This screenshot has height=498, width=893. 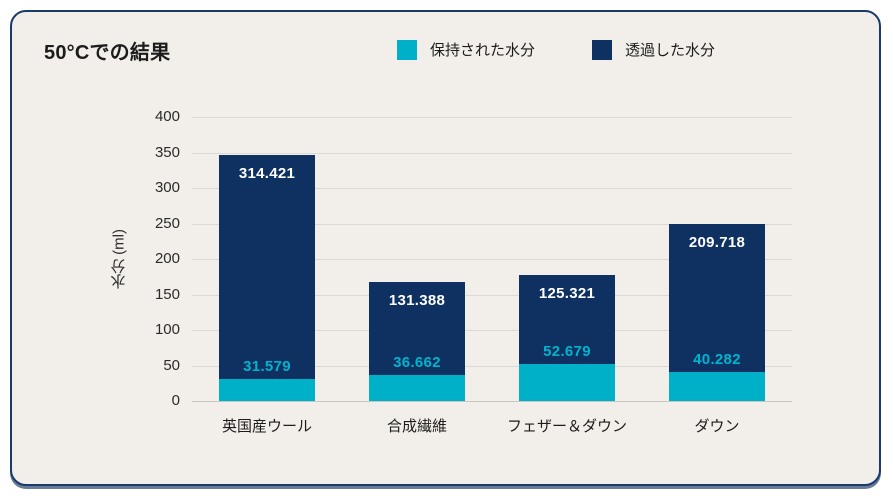 What do you see at coordinates (483, 50) in the screenshot?
I see `legend-label: 保持された水分` at bounding box center [483, 50].